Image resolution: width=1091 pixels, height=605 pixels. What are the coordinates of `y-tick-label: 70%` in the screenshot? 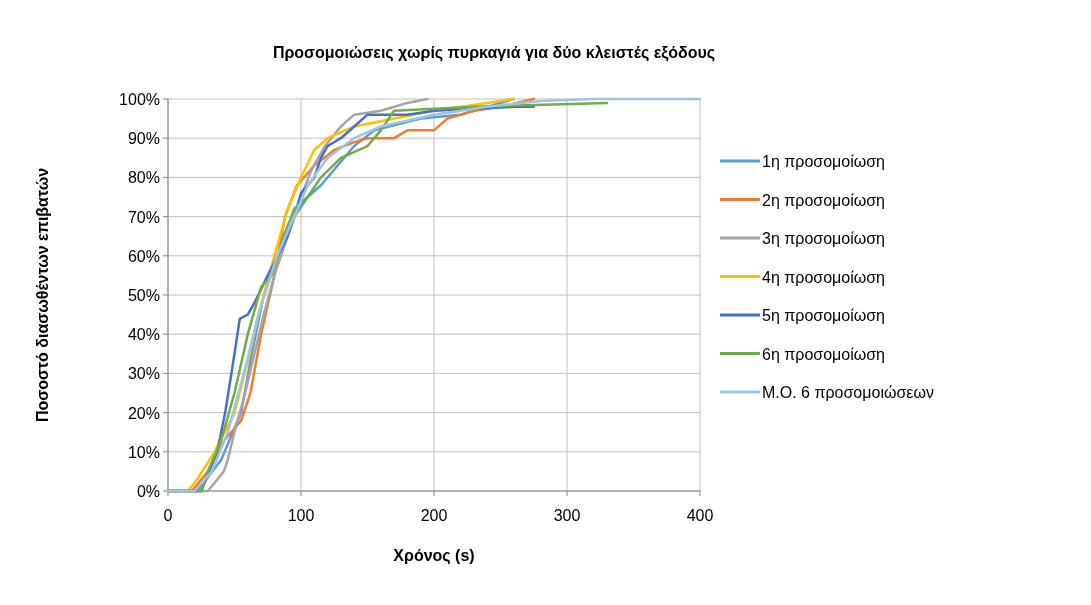 It's located at (143, 217).